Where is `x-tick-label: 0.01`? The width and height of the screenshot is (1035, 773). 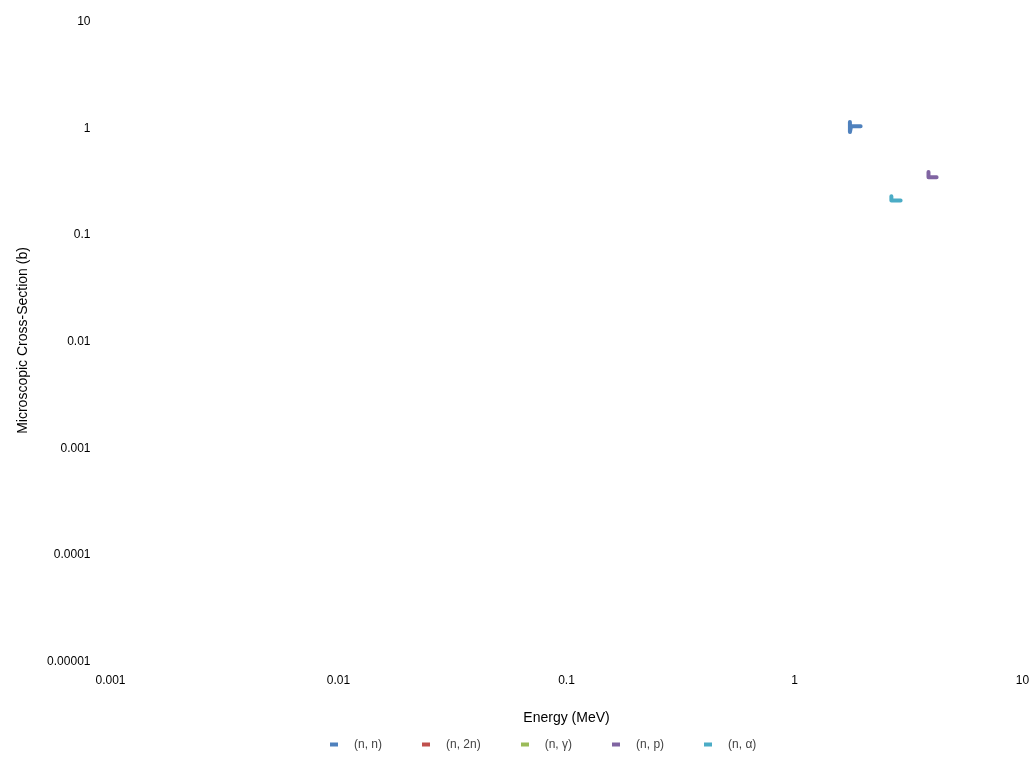
x-tick-label: 0.01 is located at coordinates (338, 679).